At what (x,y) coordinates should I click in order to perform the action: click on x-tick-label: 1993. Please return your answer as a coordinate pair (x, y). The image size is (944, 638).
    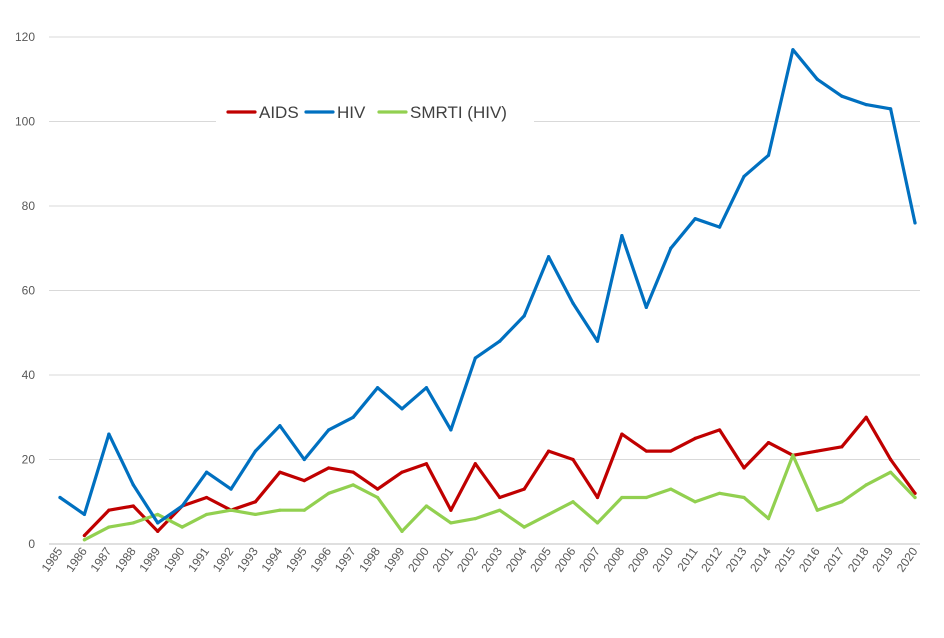
    Looking at the image, I should click on (247, 559).